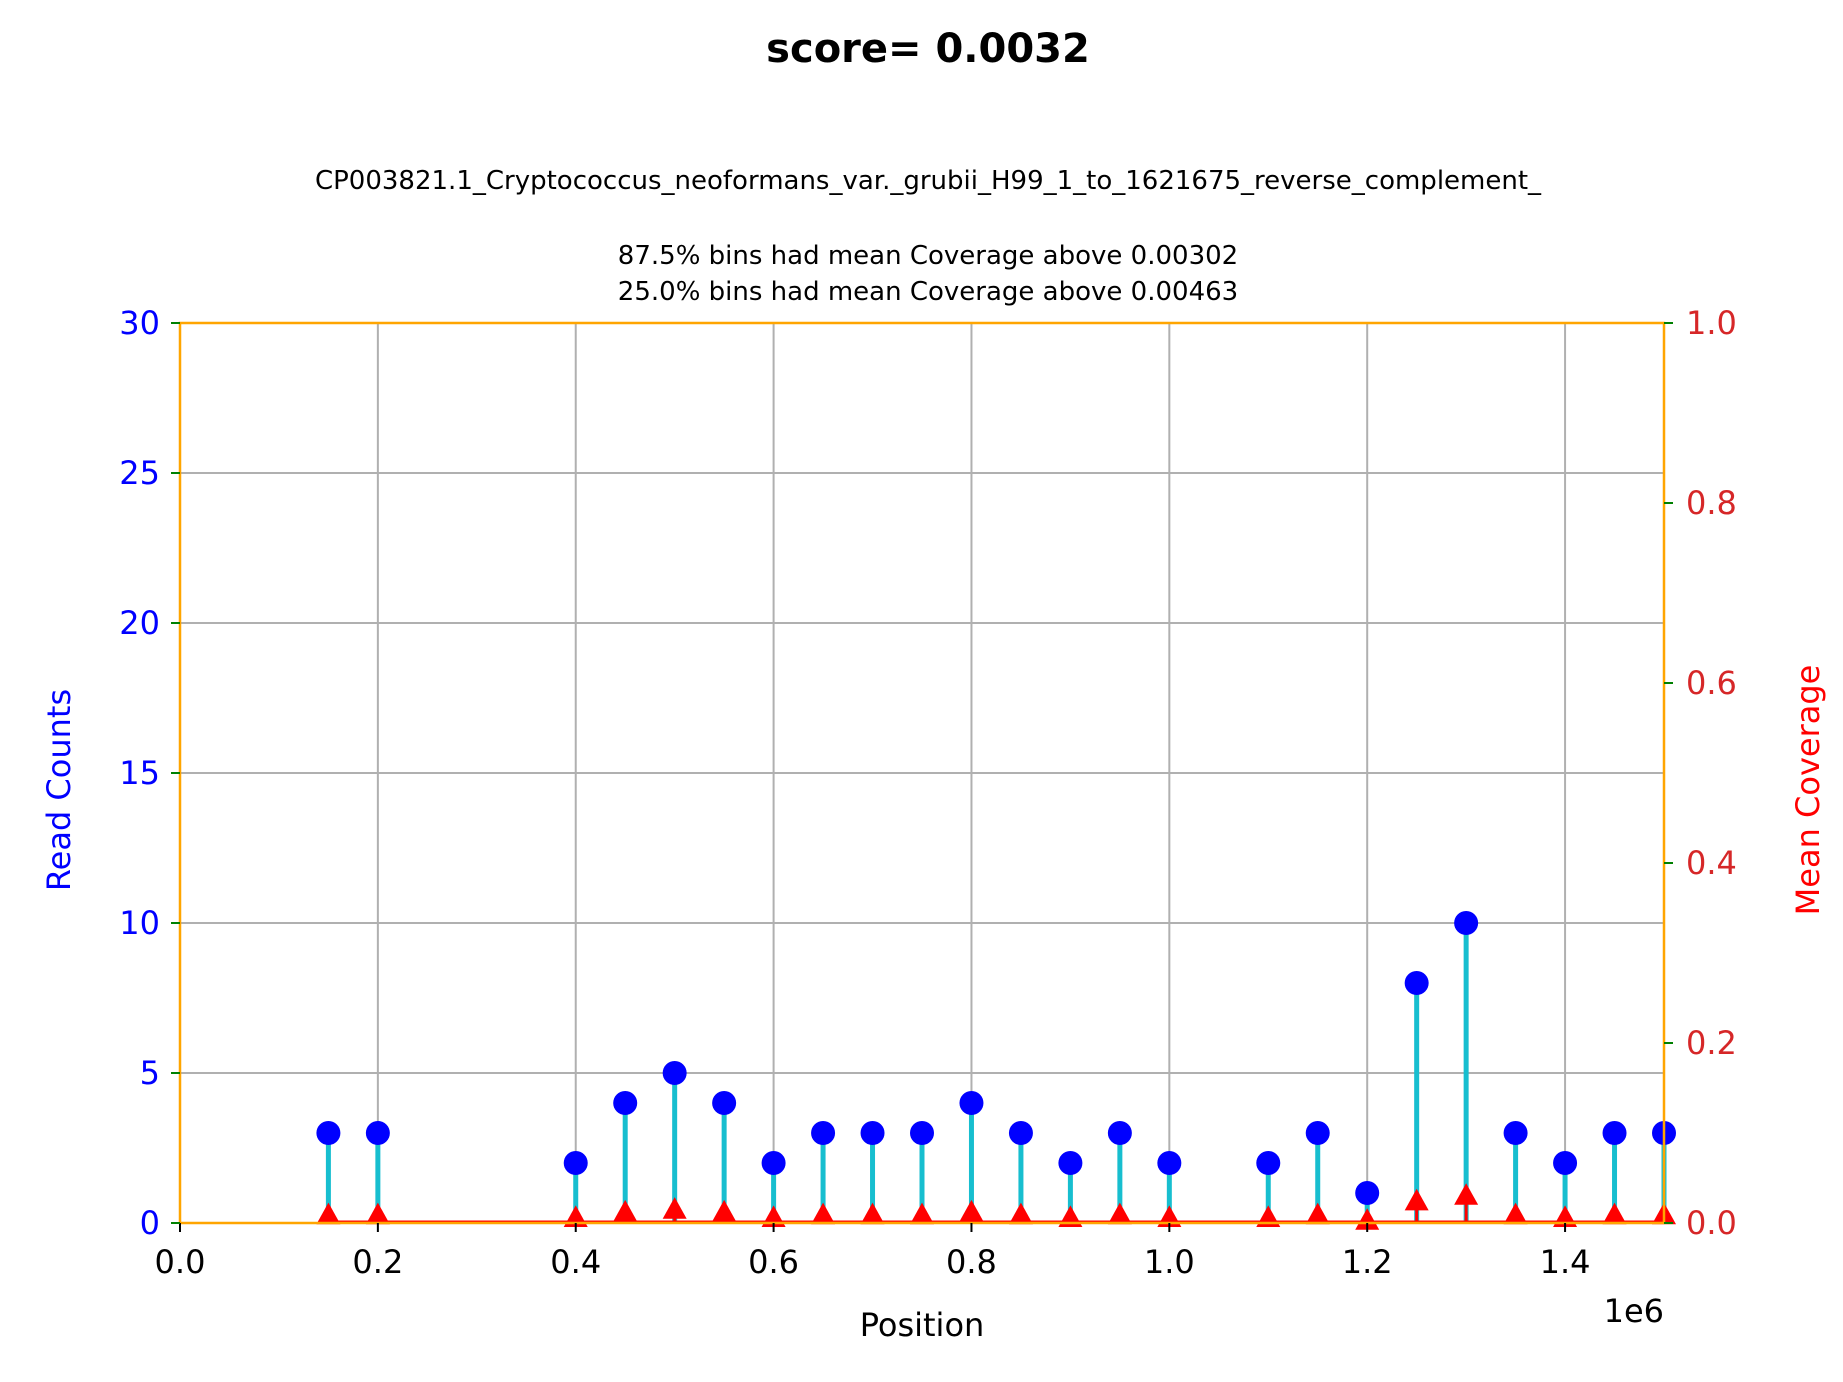 Image resolution: width=1843 pixels, height=1382 pixels. Describe the element at coordinates (928, 49) in the screenshot. I see `chart-title: score= 0.0032` at that location.